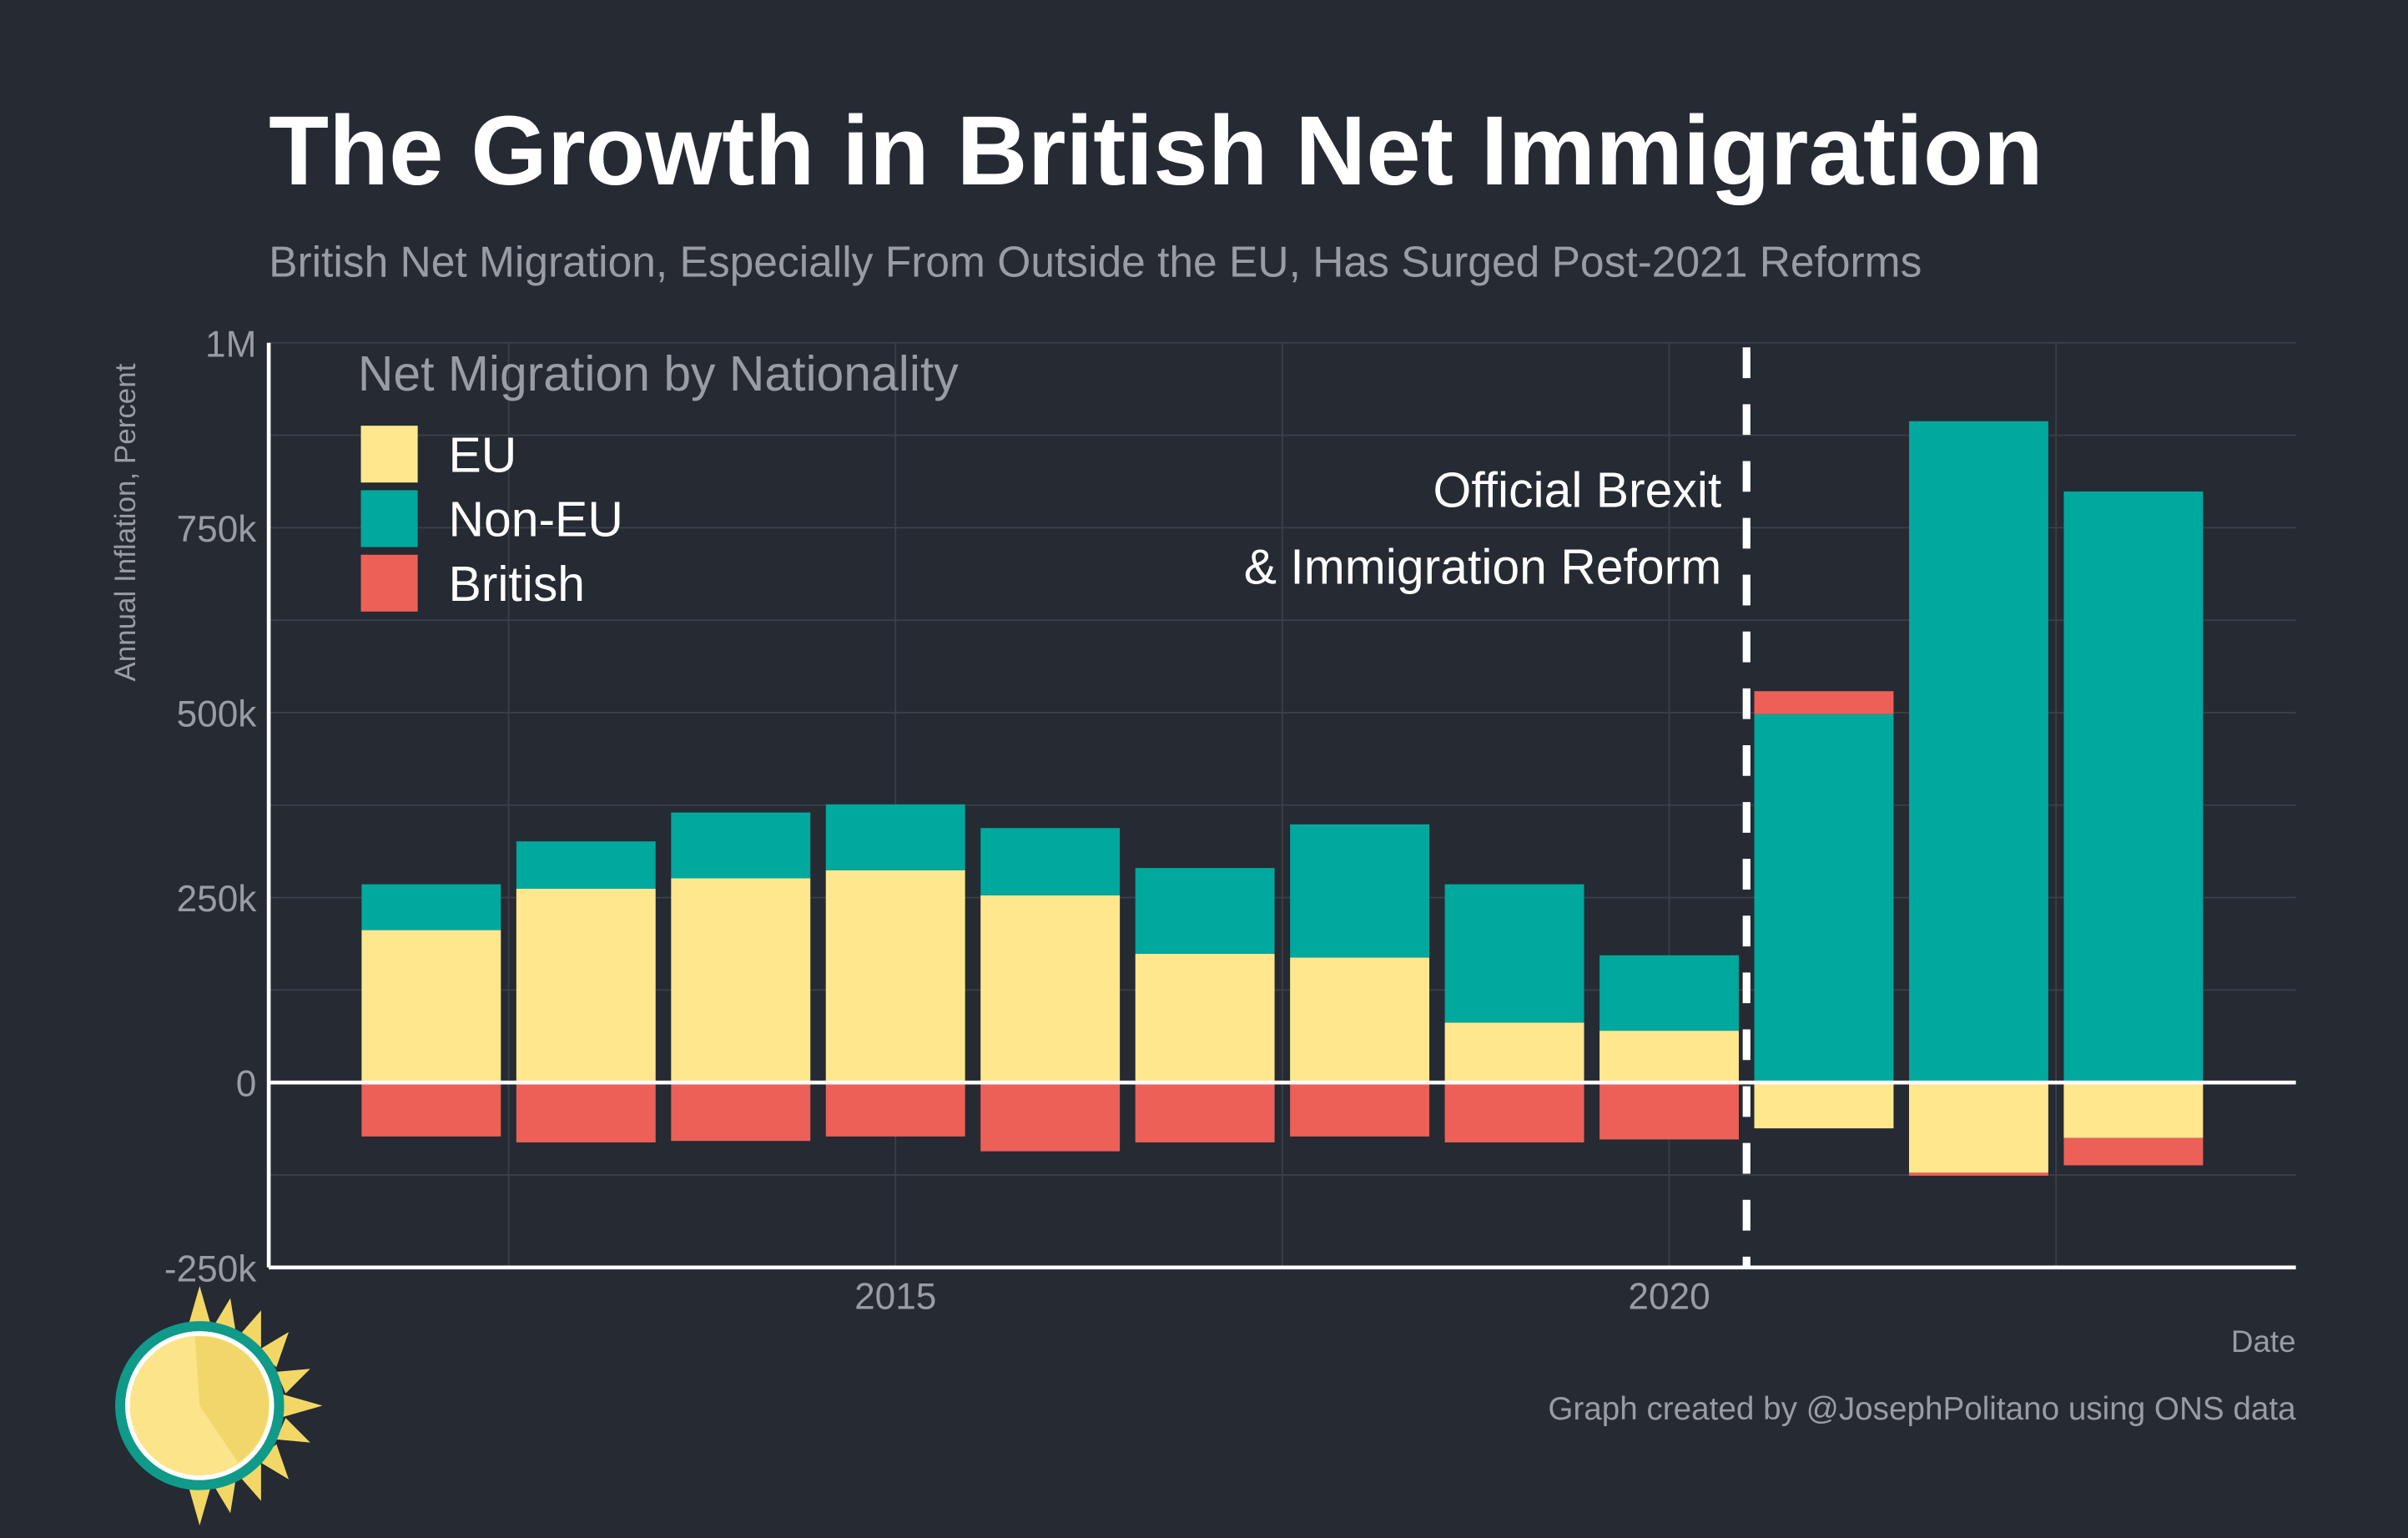  Describe the element at coordinates (246, 1084) in the screenshot. I see `y-tick-label: 0` at that location.